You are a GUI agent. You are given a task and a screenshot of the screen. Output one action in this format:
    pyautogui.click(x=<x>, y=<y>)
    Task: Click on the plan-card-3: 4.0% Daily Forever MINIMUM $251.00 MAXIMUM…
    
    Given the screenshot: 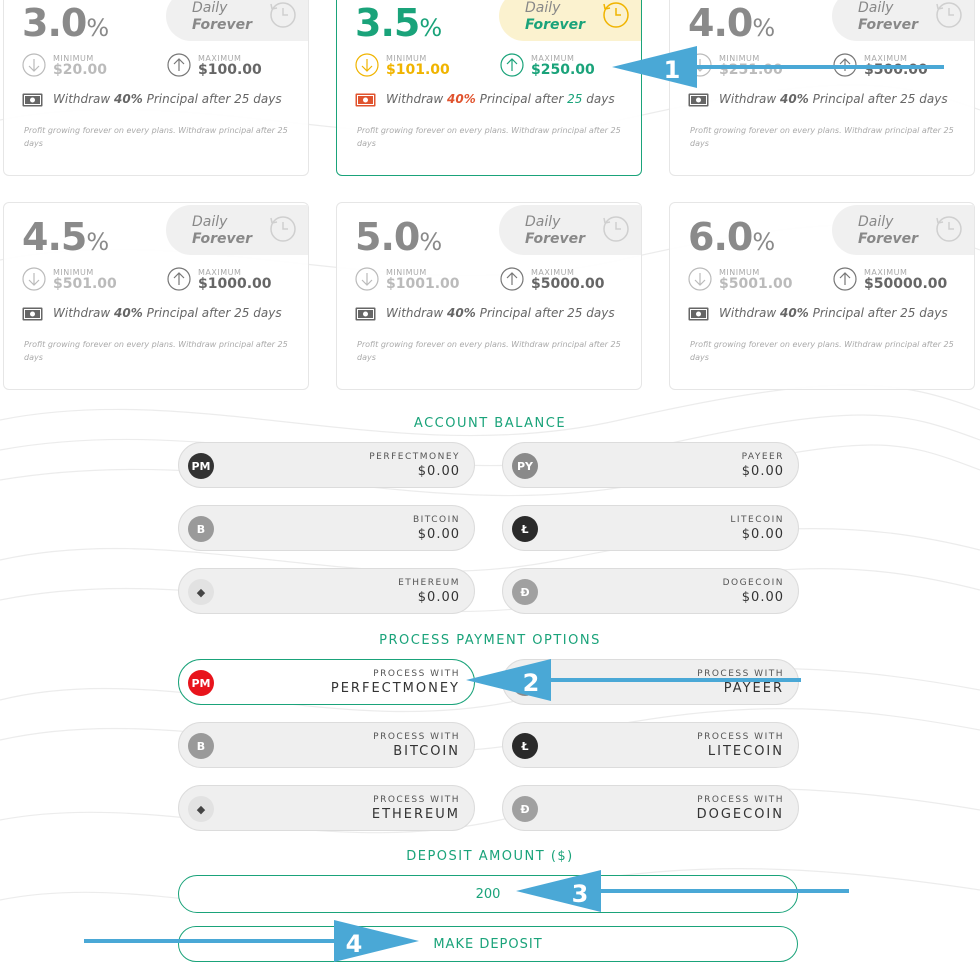 What is the action you would take?
    pyautogui.click(x=822, y=88)
    